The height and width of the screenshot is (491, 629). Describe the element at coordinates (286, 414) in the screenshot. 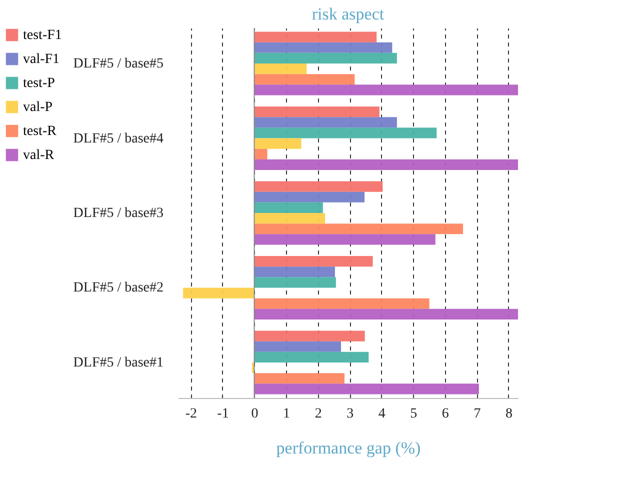

I see `x-tick-label: 1` at that location.